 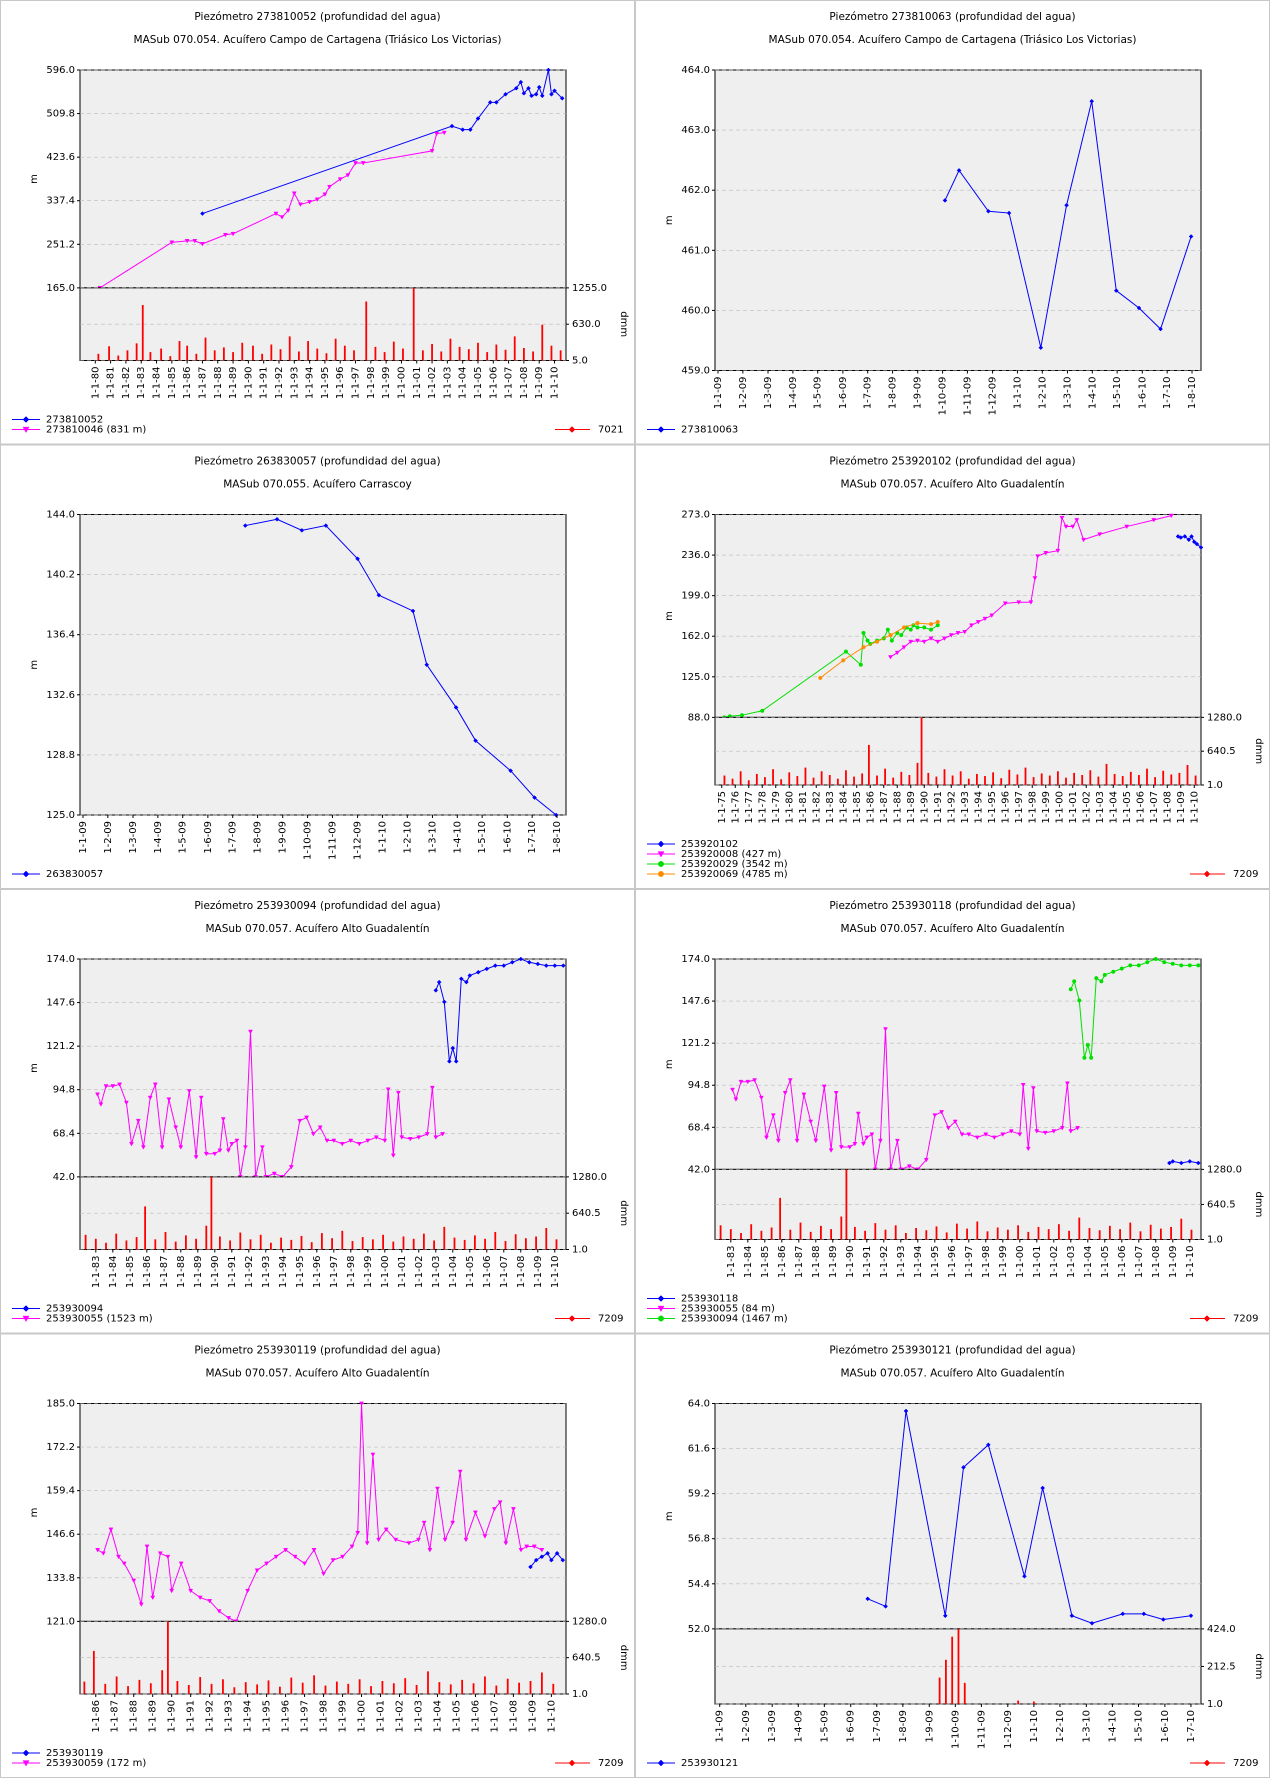 What do you see at coordinates (709, 1299) in the screenshot?
I see `legend-label: 253930118` at bounding box center [709, 1299].